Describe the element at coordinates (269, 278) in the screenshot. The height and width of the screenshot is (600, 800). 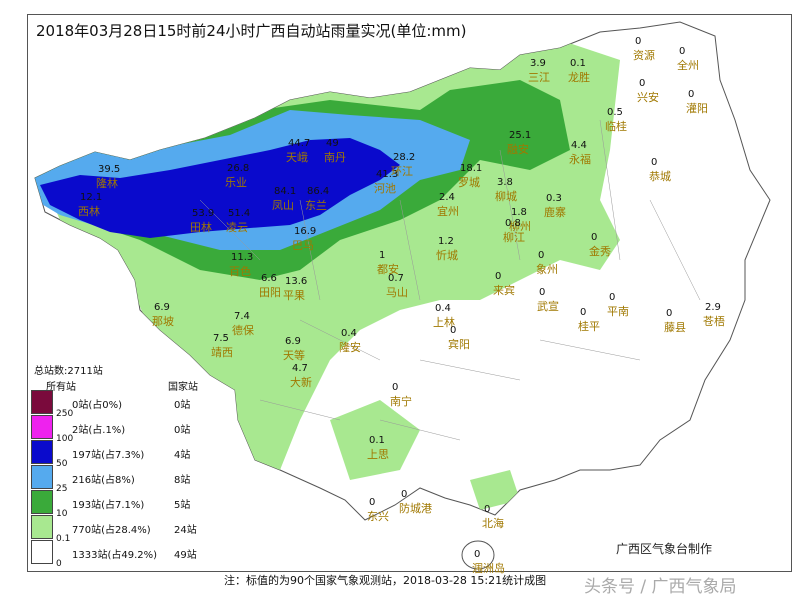
I see `station-value: 6.6` at that location.